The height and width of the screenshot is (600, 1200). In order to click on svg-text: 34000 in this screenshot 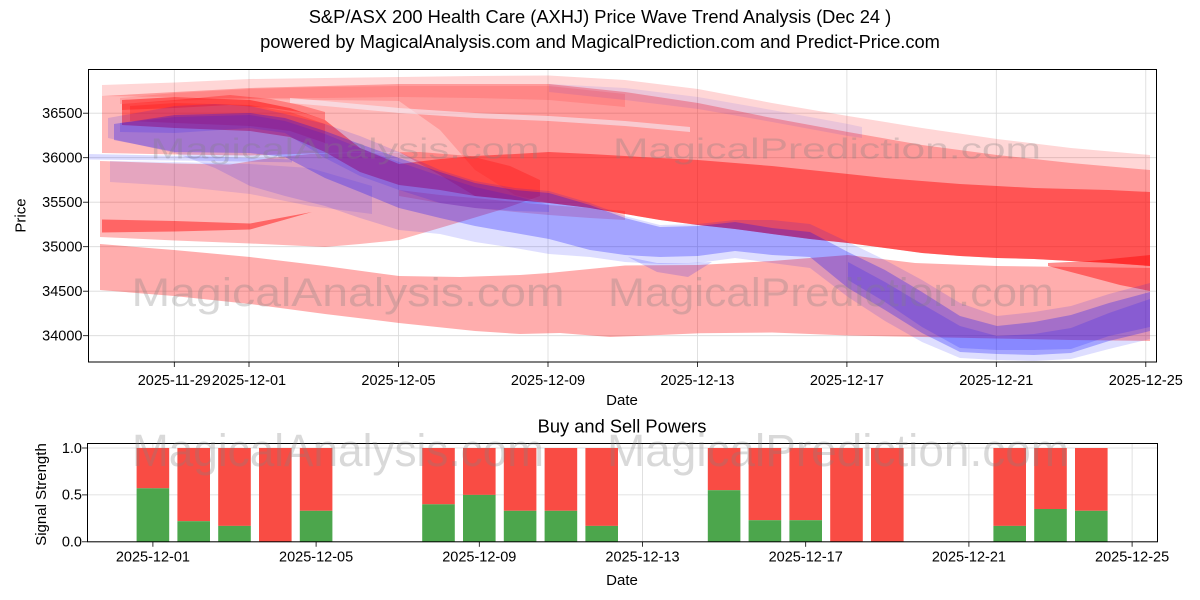, I will do `click(62, 337)`.